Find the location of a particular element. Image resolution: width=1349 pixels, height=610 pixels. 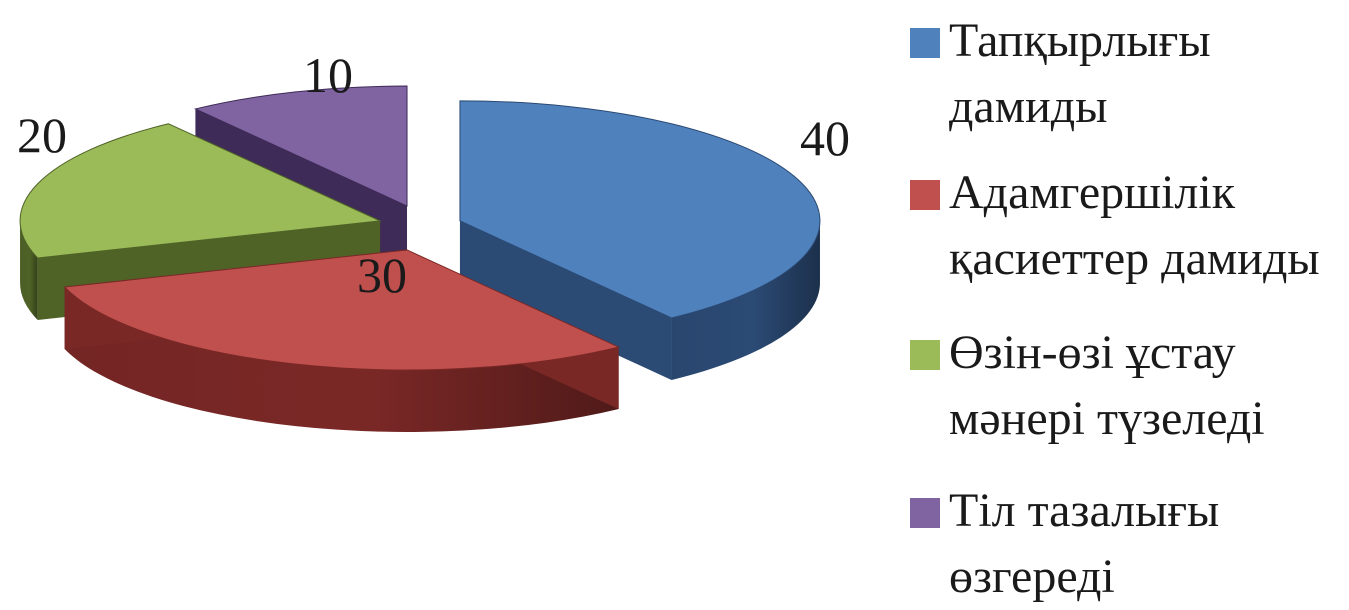

legend-label-3-line1: Тіл тазалығы is located at coordinates (1084, 510).